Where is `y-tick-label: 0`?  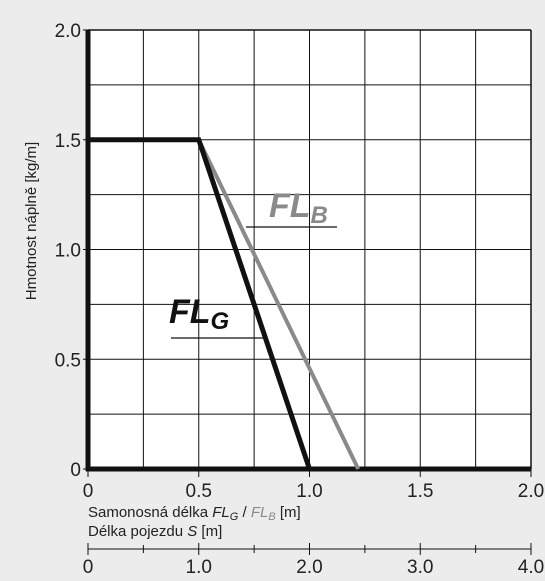
y-tick-label: 0 is located at coordinates (75, 470).